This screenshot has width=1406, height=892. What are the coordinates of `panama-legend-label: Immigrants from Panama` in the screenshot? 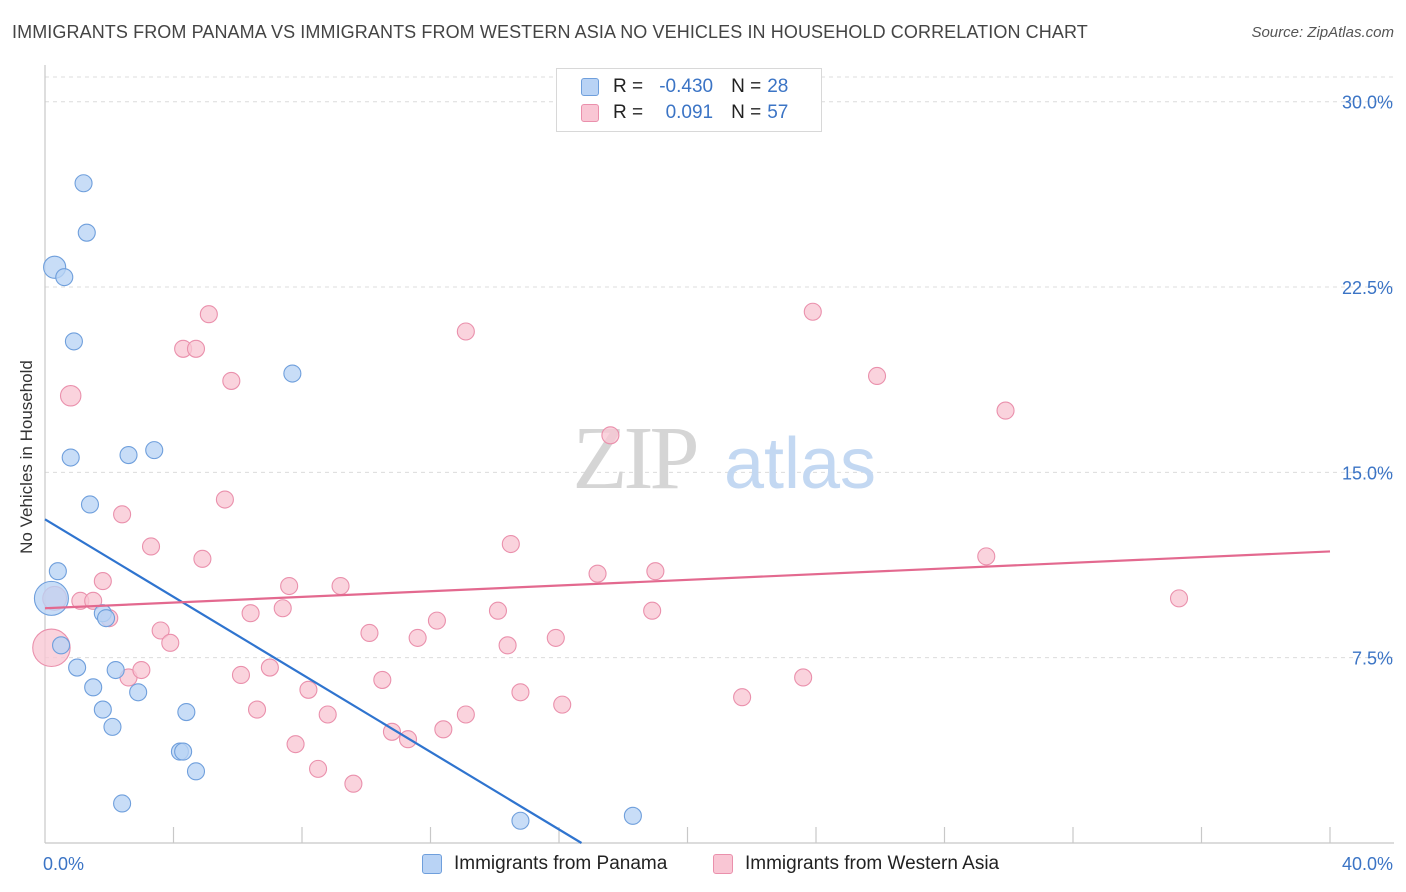 It's located at (561, 863).